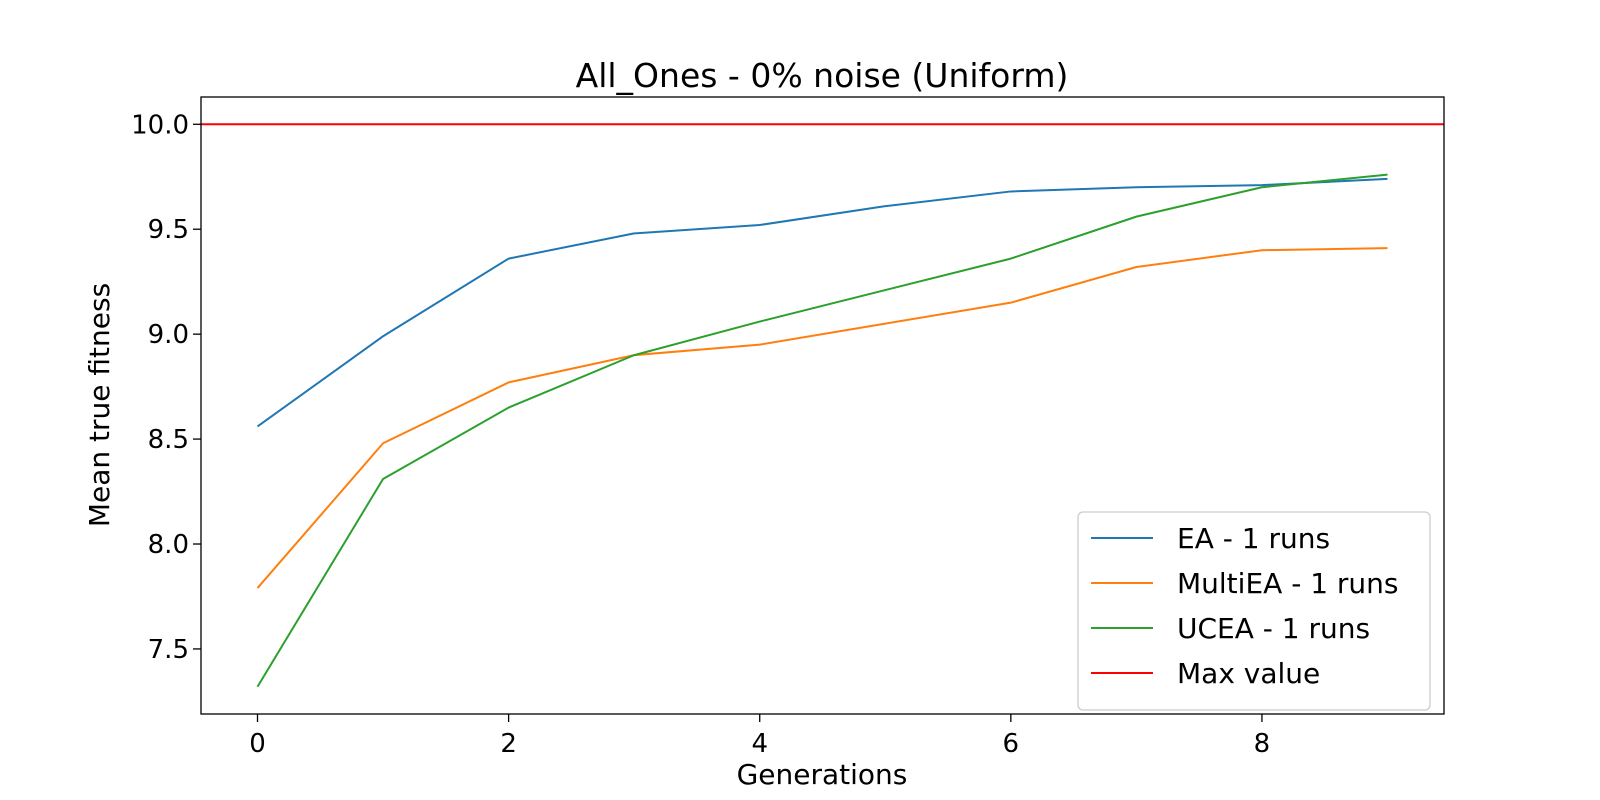 Image resolution: width=1600 pixels, height=800 pixels. I want to click on y-tick-label: 10.0, so click(160, 125).